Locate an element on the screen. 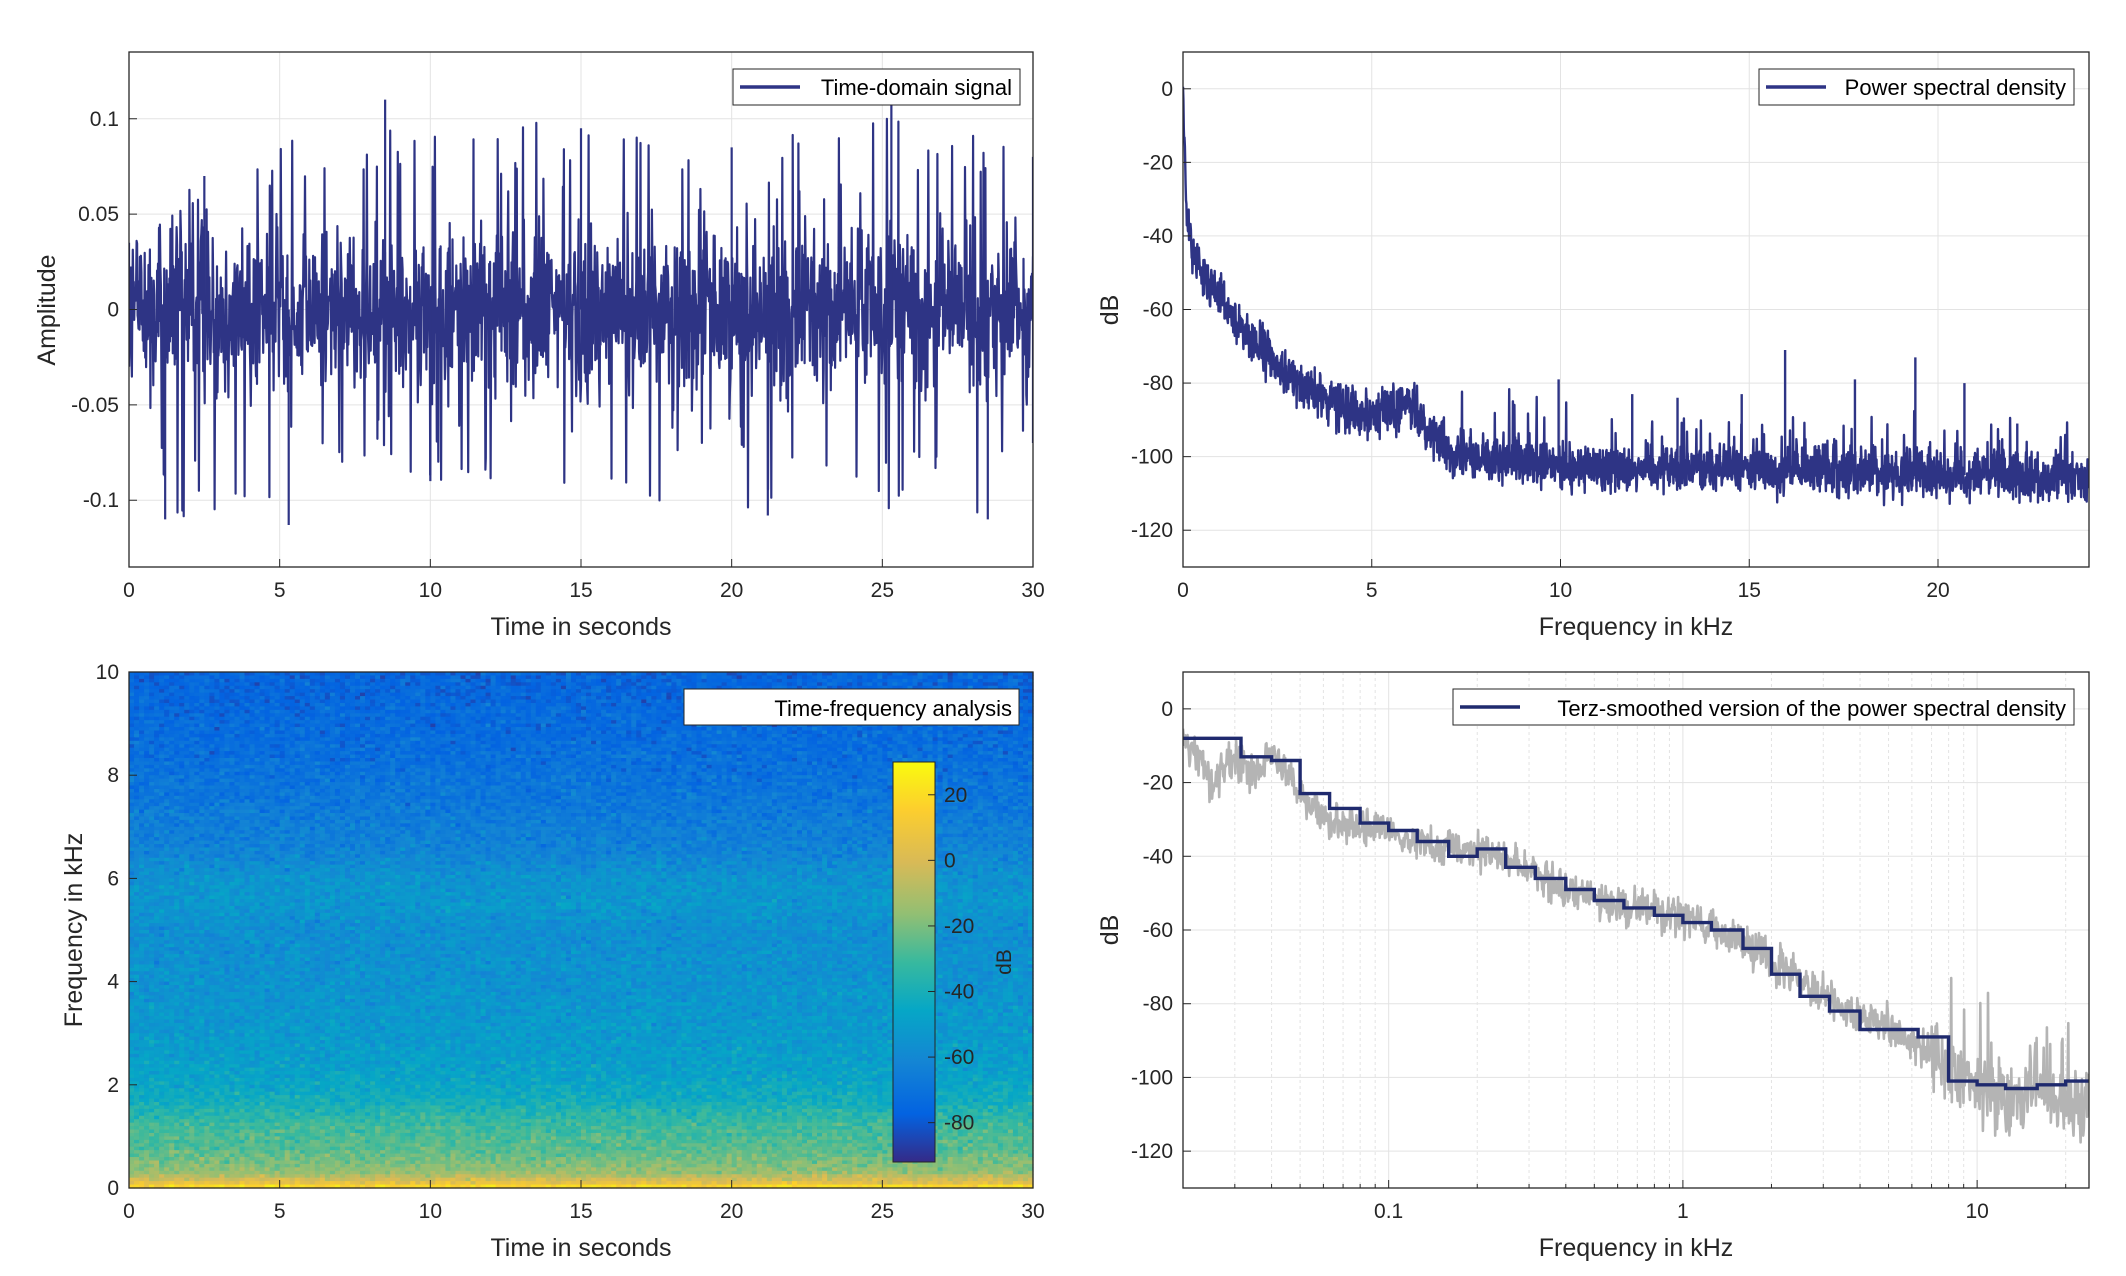 Image resolution: width=2126 pixels, height=1276 pixels. psd-y-axis-label: dB is located at coordinates (1110, 310).